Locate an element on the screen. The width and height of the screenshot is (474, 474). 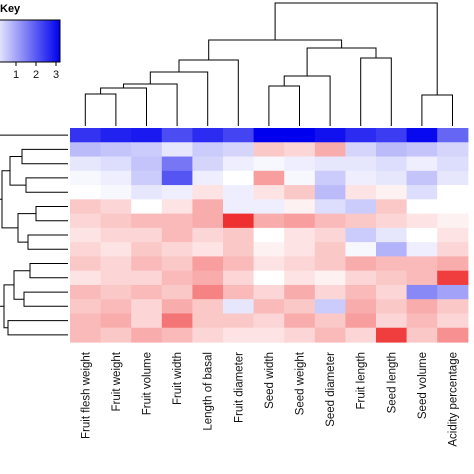
row-dendrogram is located at coordinates (34, 235).